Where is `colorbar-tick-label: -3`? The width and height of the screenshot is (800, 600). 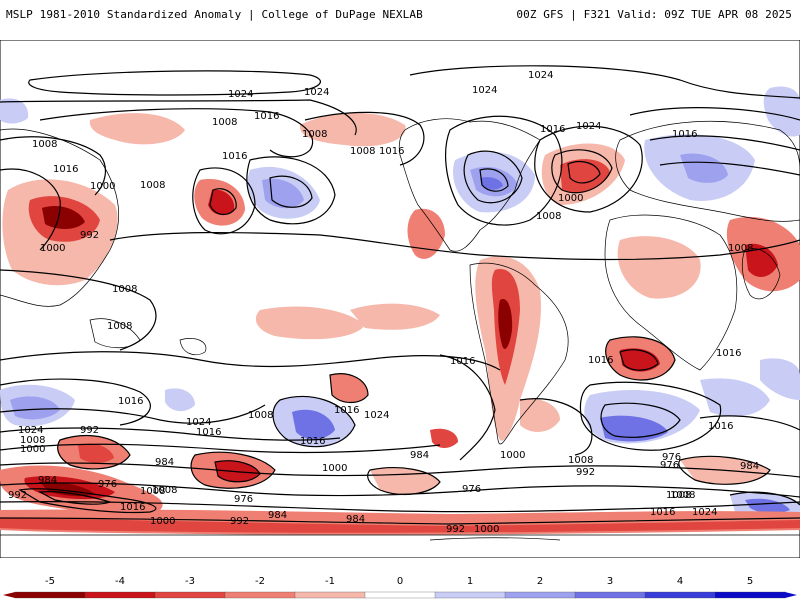
colorbar-tick-label: -3 is located at coordinates (190, 581).